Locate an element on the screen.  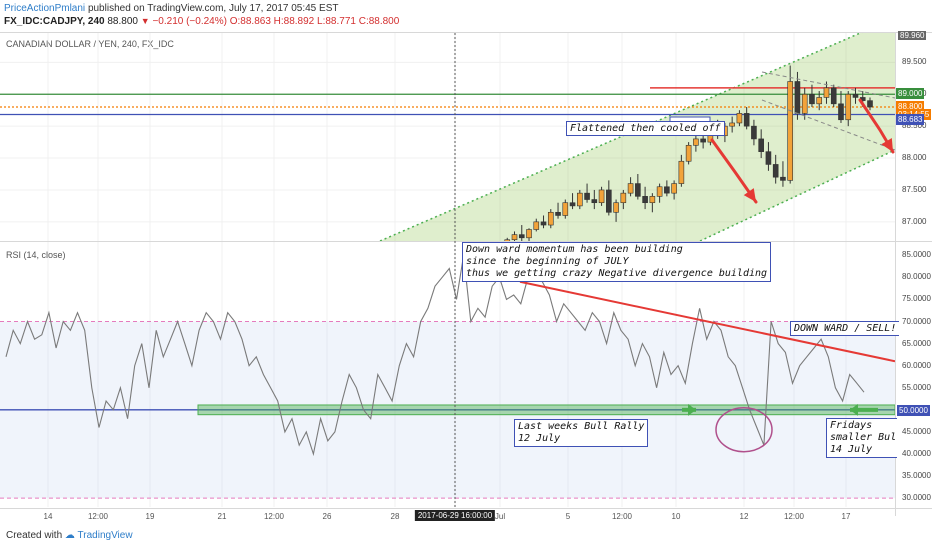
rsi-tick-label: 50.0000 is located at coordinates (913, 410).